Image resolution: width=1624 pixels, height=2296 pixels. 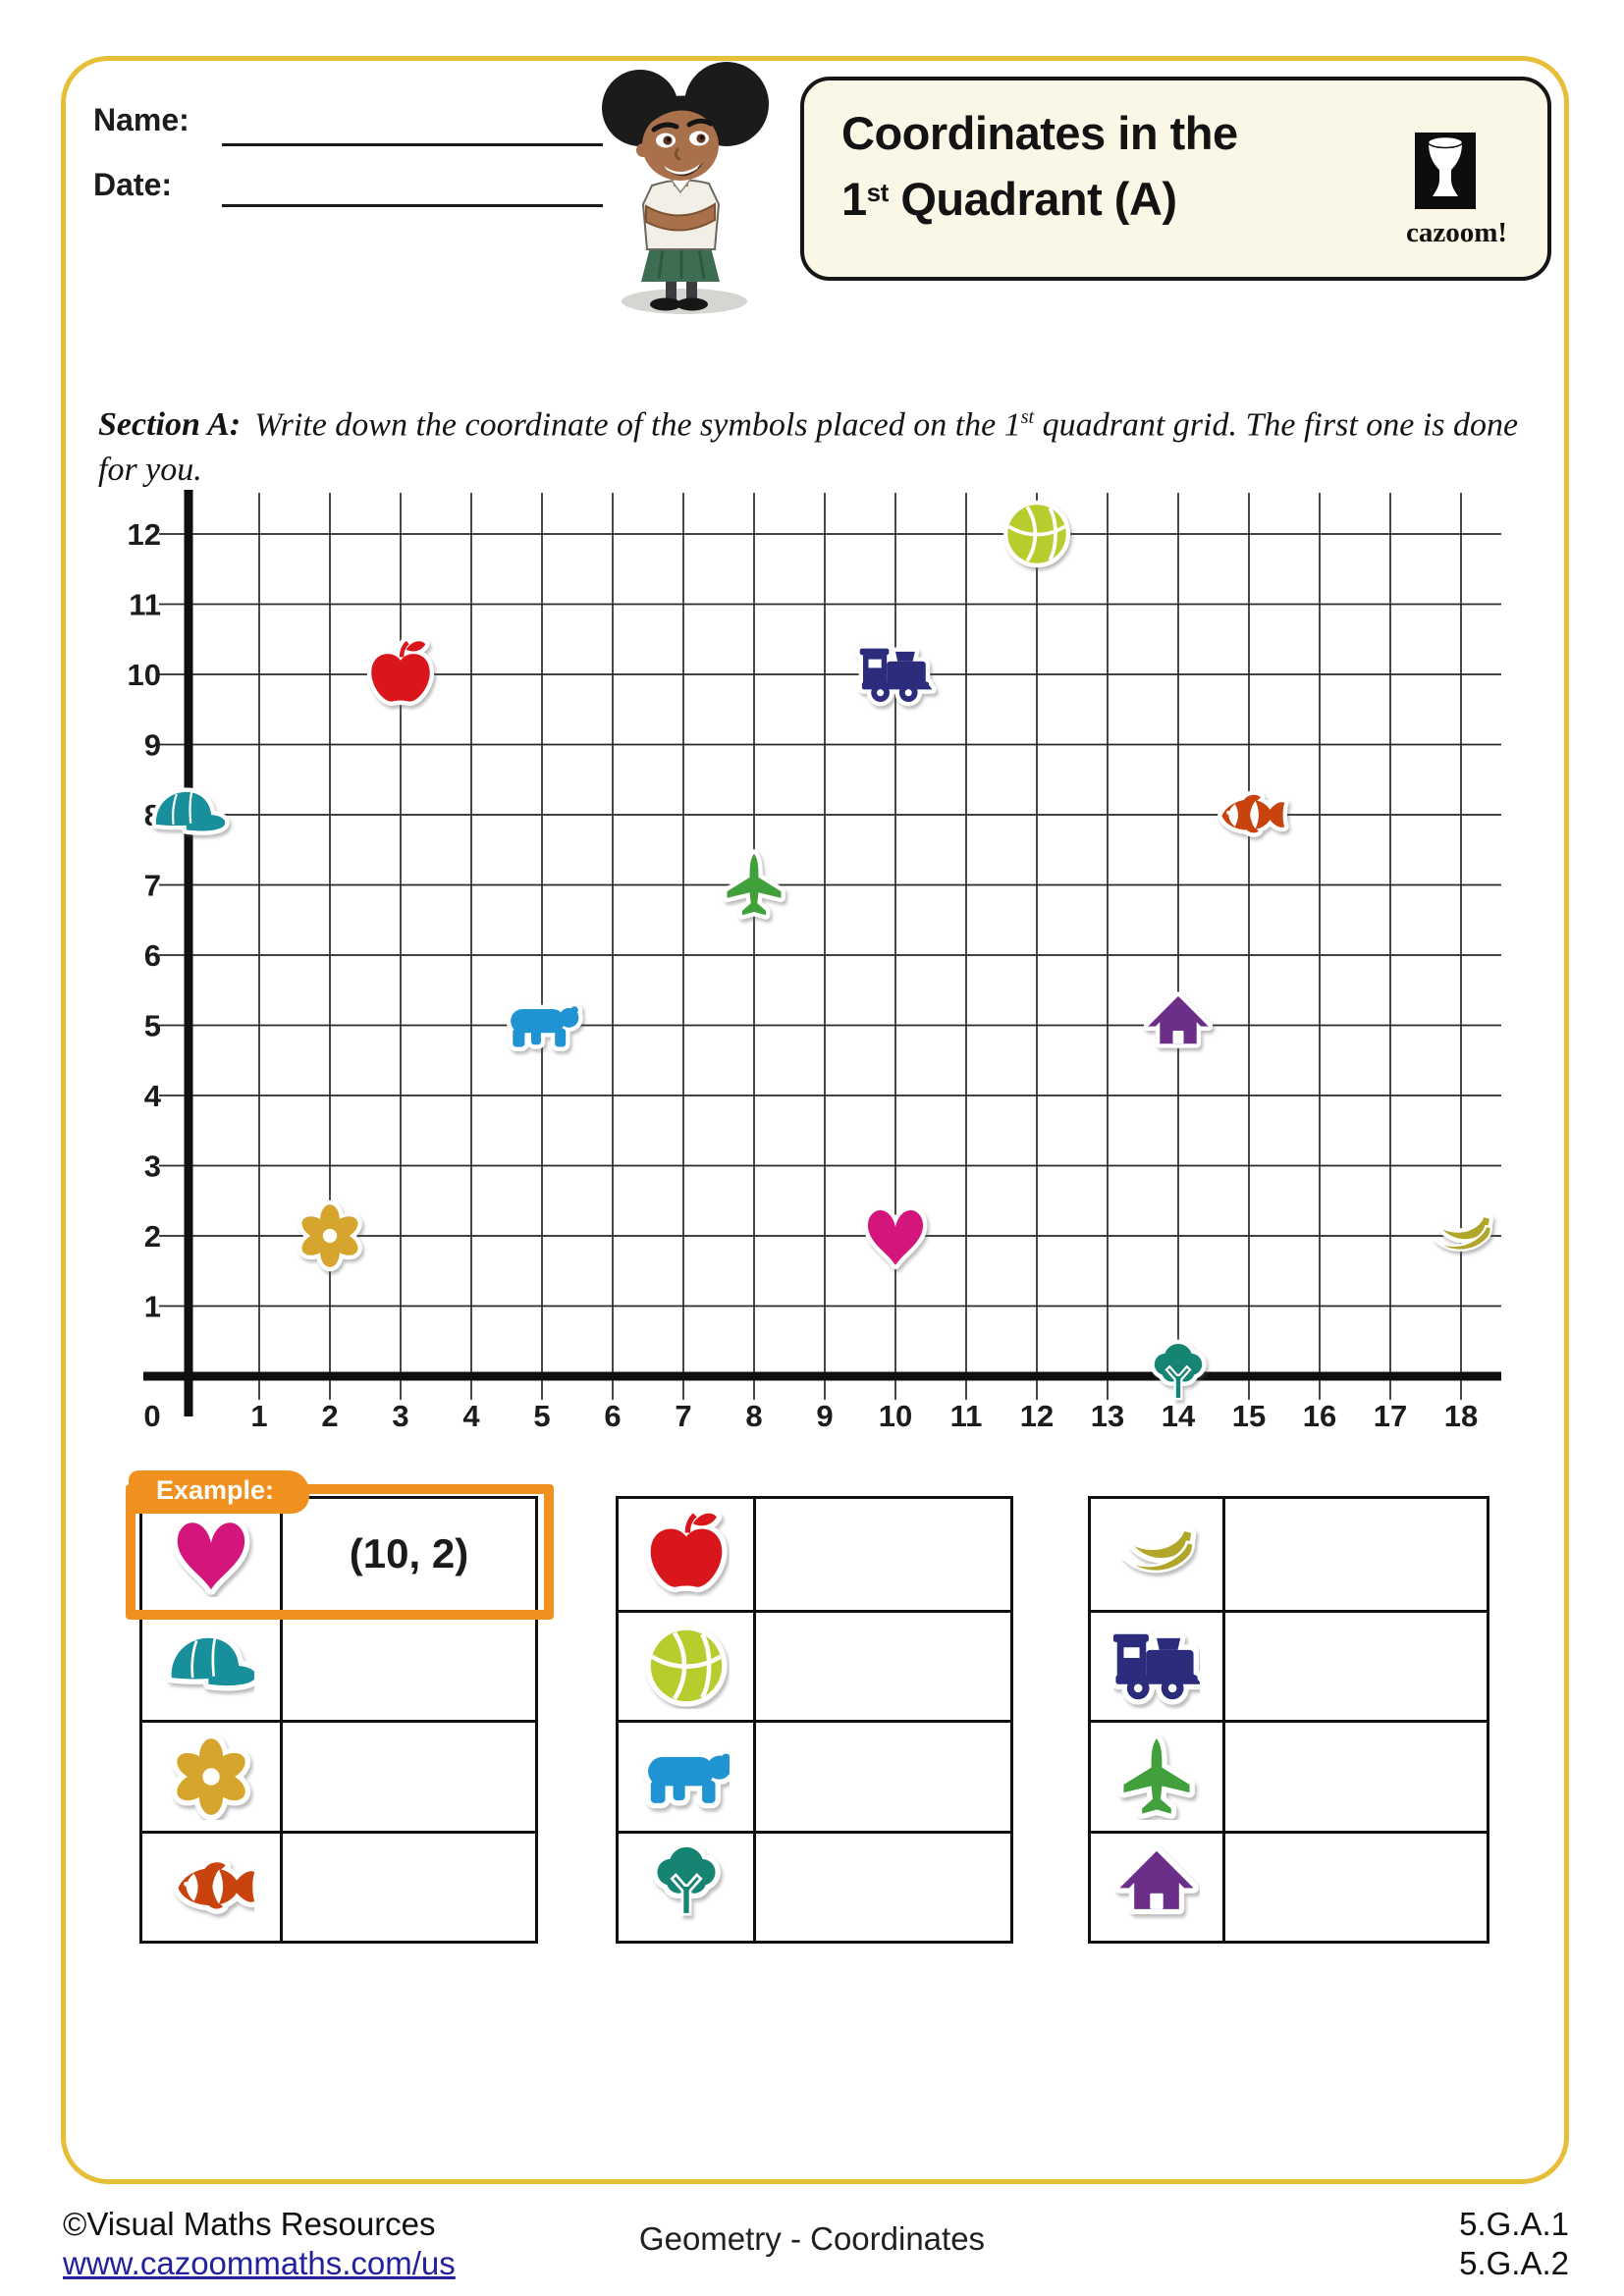 I want to click on grid-symbol-banana, so click(x=1461, y=1233).